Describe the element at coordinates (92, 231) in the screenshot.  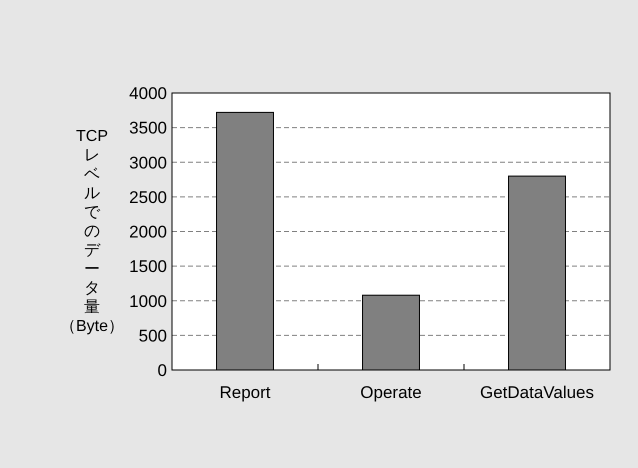
I see `text: TCPレベルでのデータ量（Byte）` at that location.